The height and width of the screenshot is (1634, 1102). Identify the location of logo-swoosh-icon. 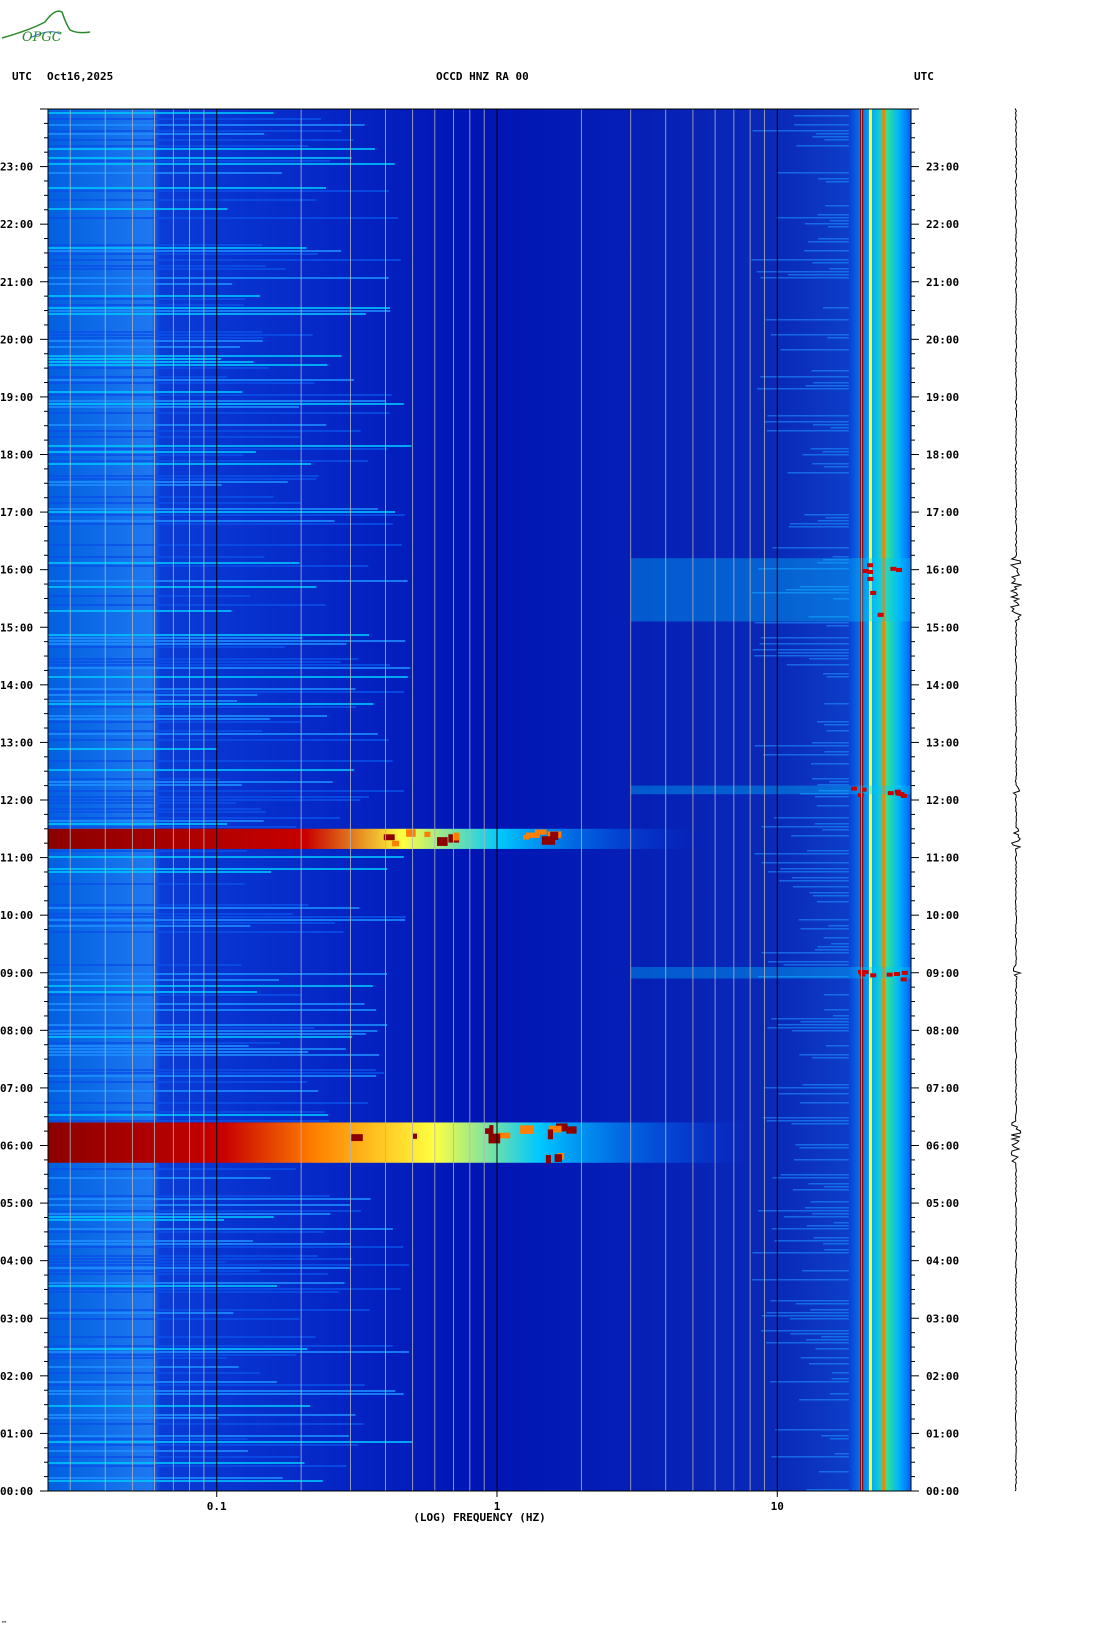
(46, 24).